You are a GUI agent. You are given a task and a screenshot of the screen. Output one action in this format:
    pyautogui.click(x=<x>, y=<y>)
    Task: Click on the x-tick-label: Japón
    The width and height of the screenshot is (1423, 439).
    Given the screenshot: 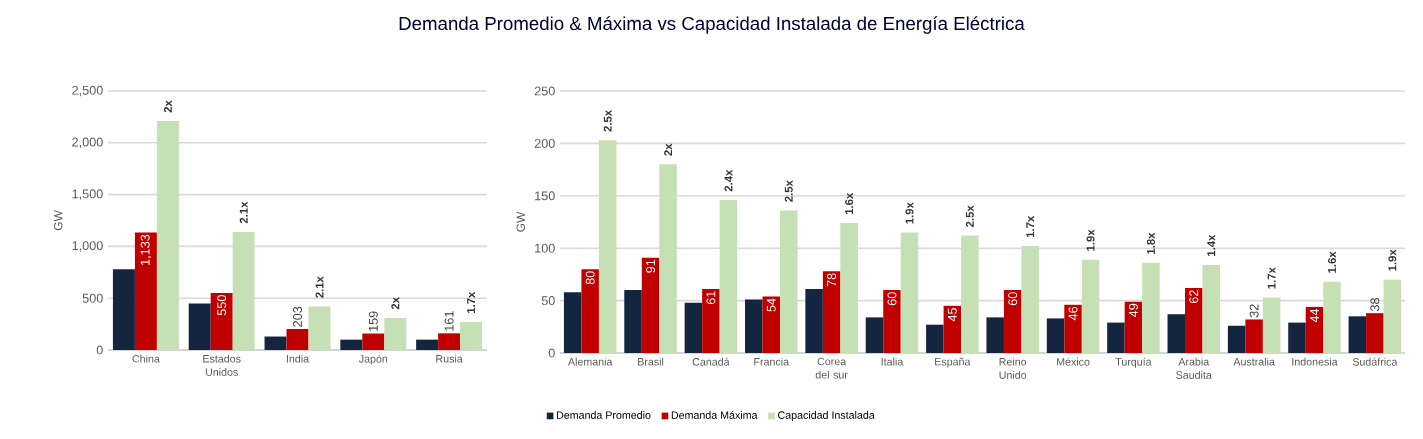 What is the action you would take?
    pyautogui.click(x=373, y=359)
    